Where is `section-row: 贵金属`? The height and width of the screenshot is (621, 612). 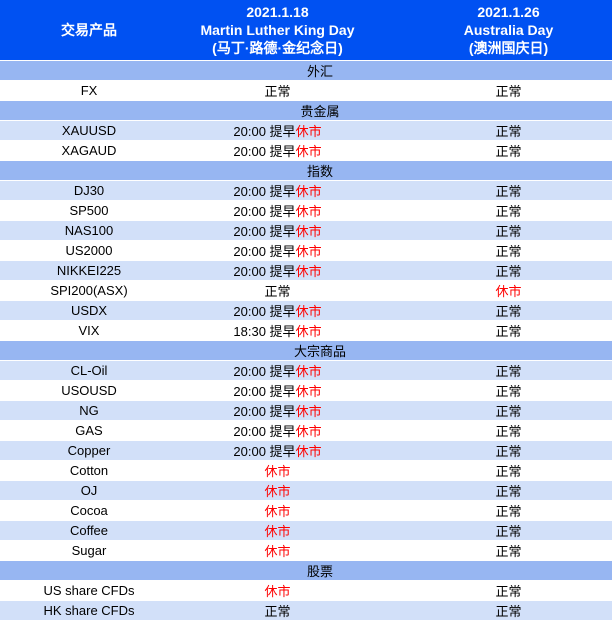
section-row: 贵金属 is located at coordinates (306, 110).